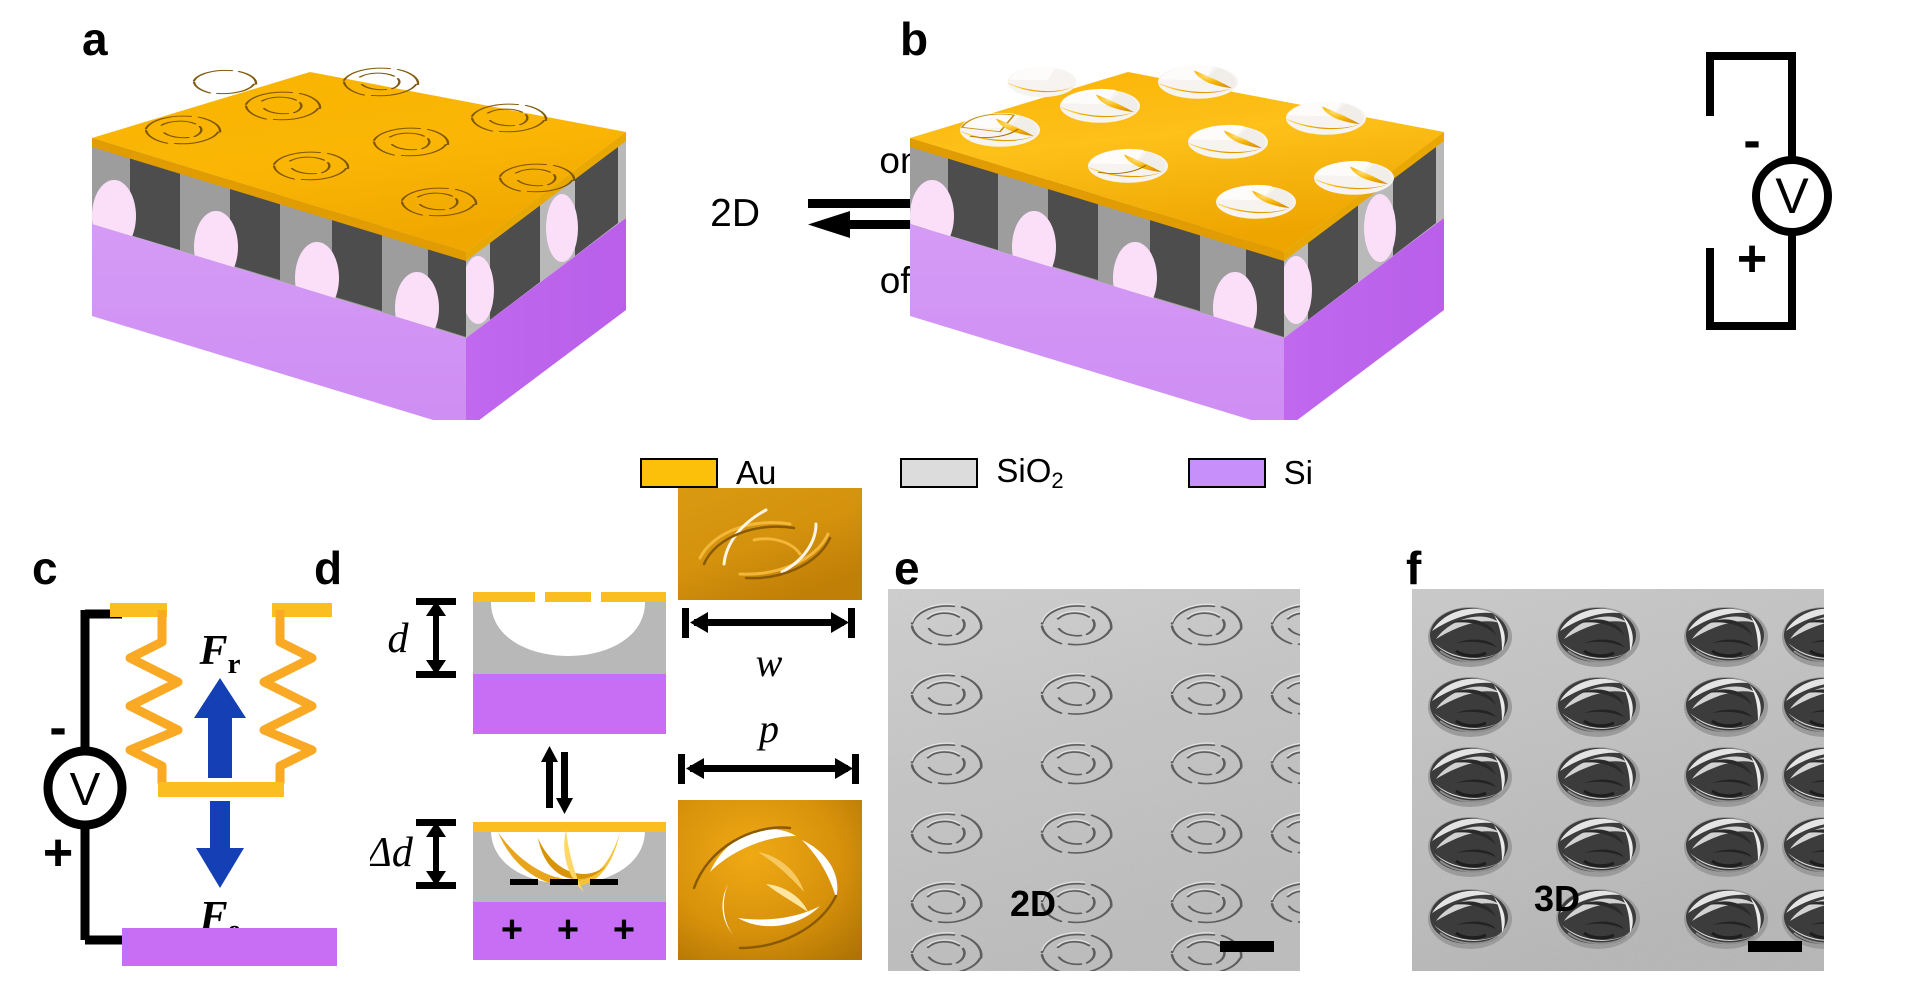  Describe the element at coordinates (221, 789) in the screenshot. I see `c-movable-plate` at that location.